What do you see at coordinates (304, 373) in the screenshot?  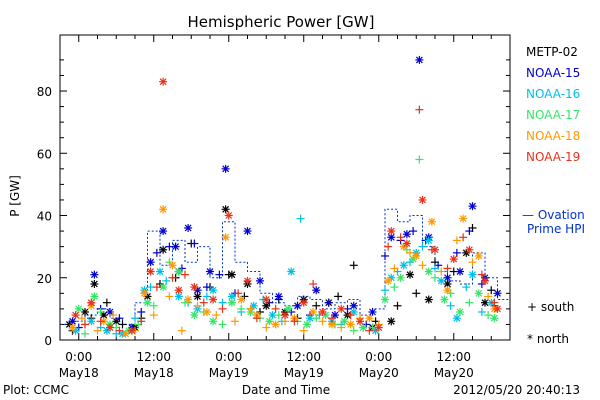 I see `x-tick-date-label: May19` at bounding box center [304, 373].